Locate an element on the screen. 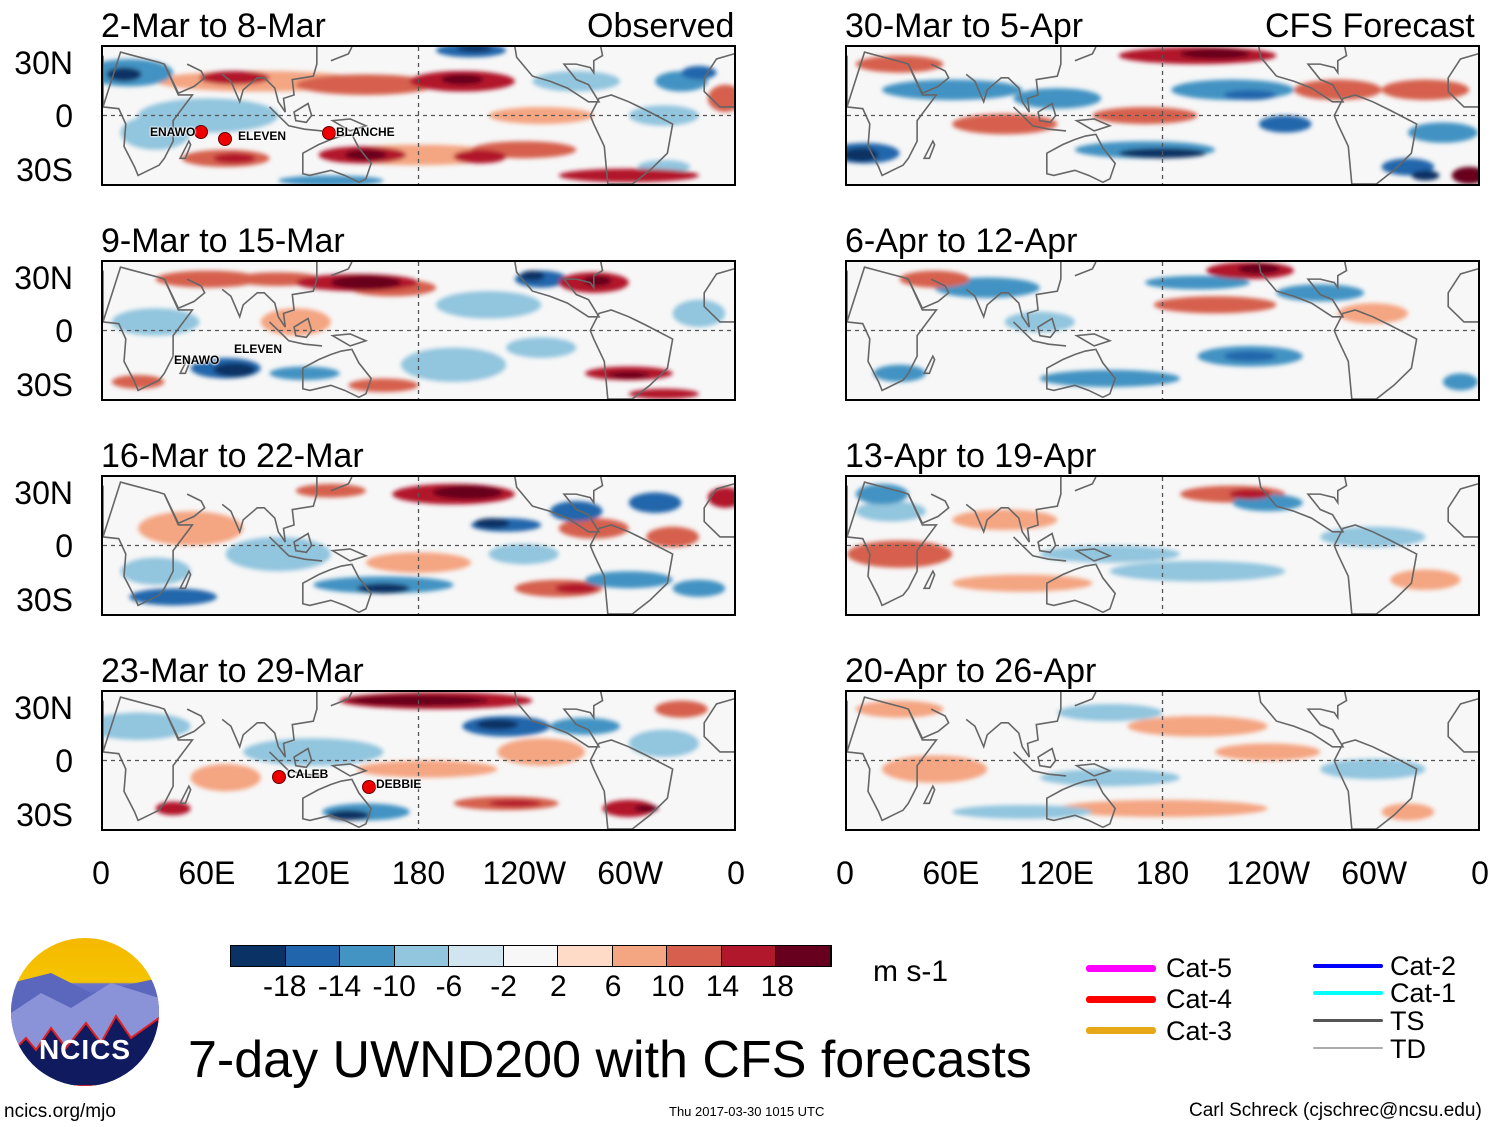 This screenshot has width=1510, height=1127. lat-label: 30S is located at coordinates (44, 600).